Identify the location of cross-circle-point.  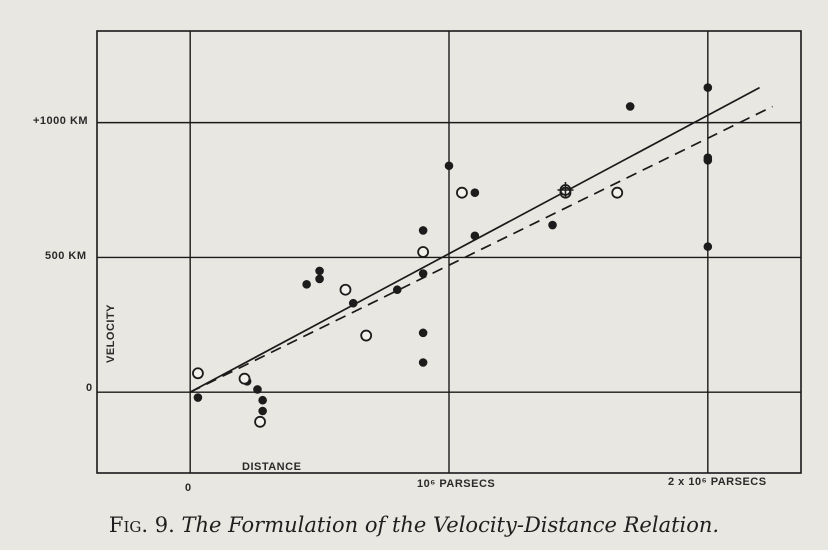
(565, 190).